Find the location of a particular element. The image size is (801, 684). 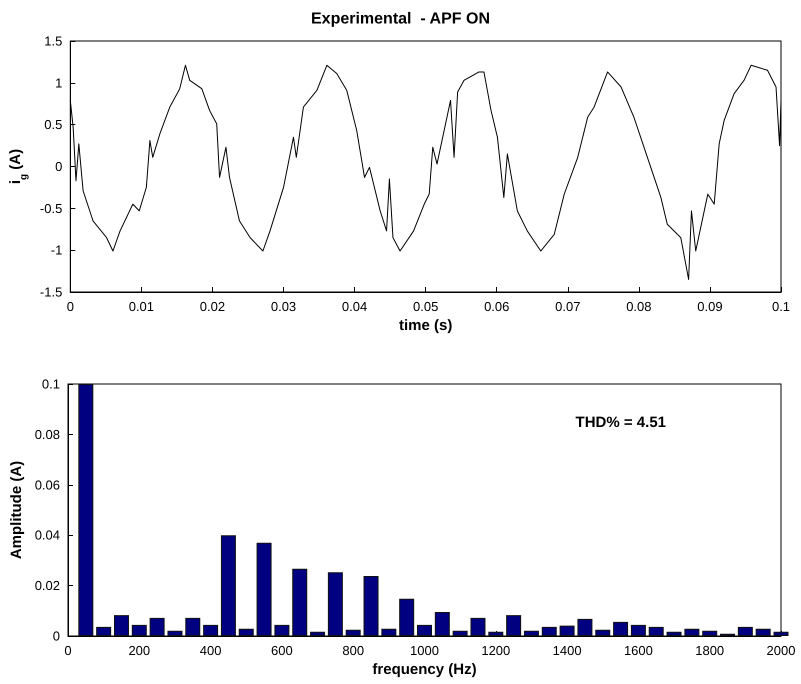

x-tick-label: 0.07 is located at coordinates (567, 306).